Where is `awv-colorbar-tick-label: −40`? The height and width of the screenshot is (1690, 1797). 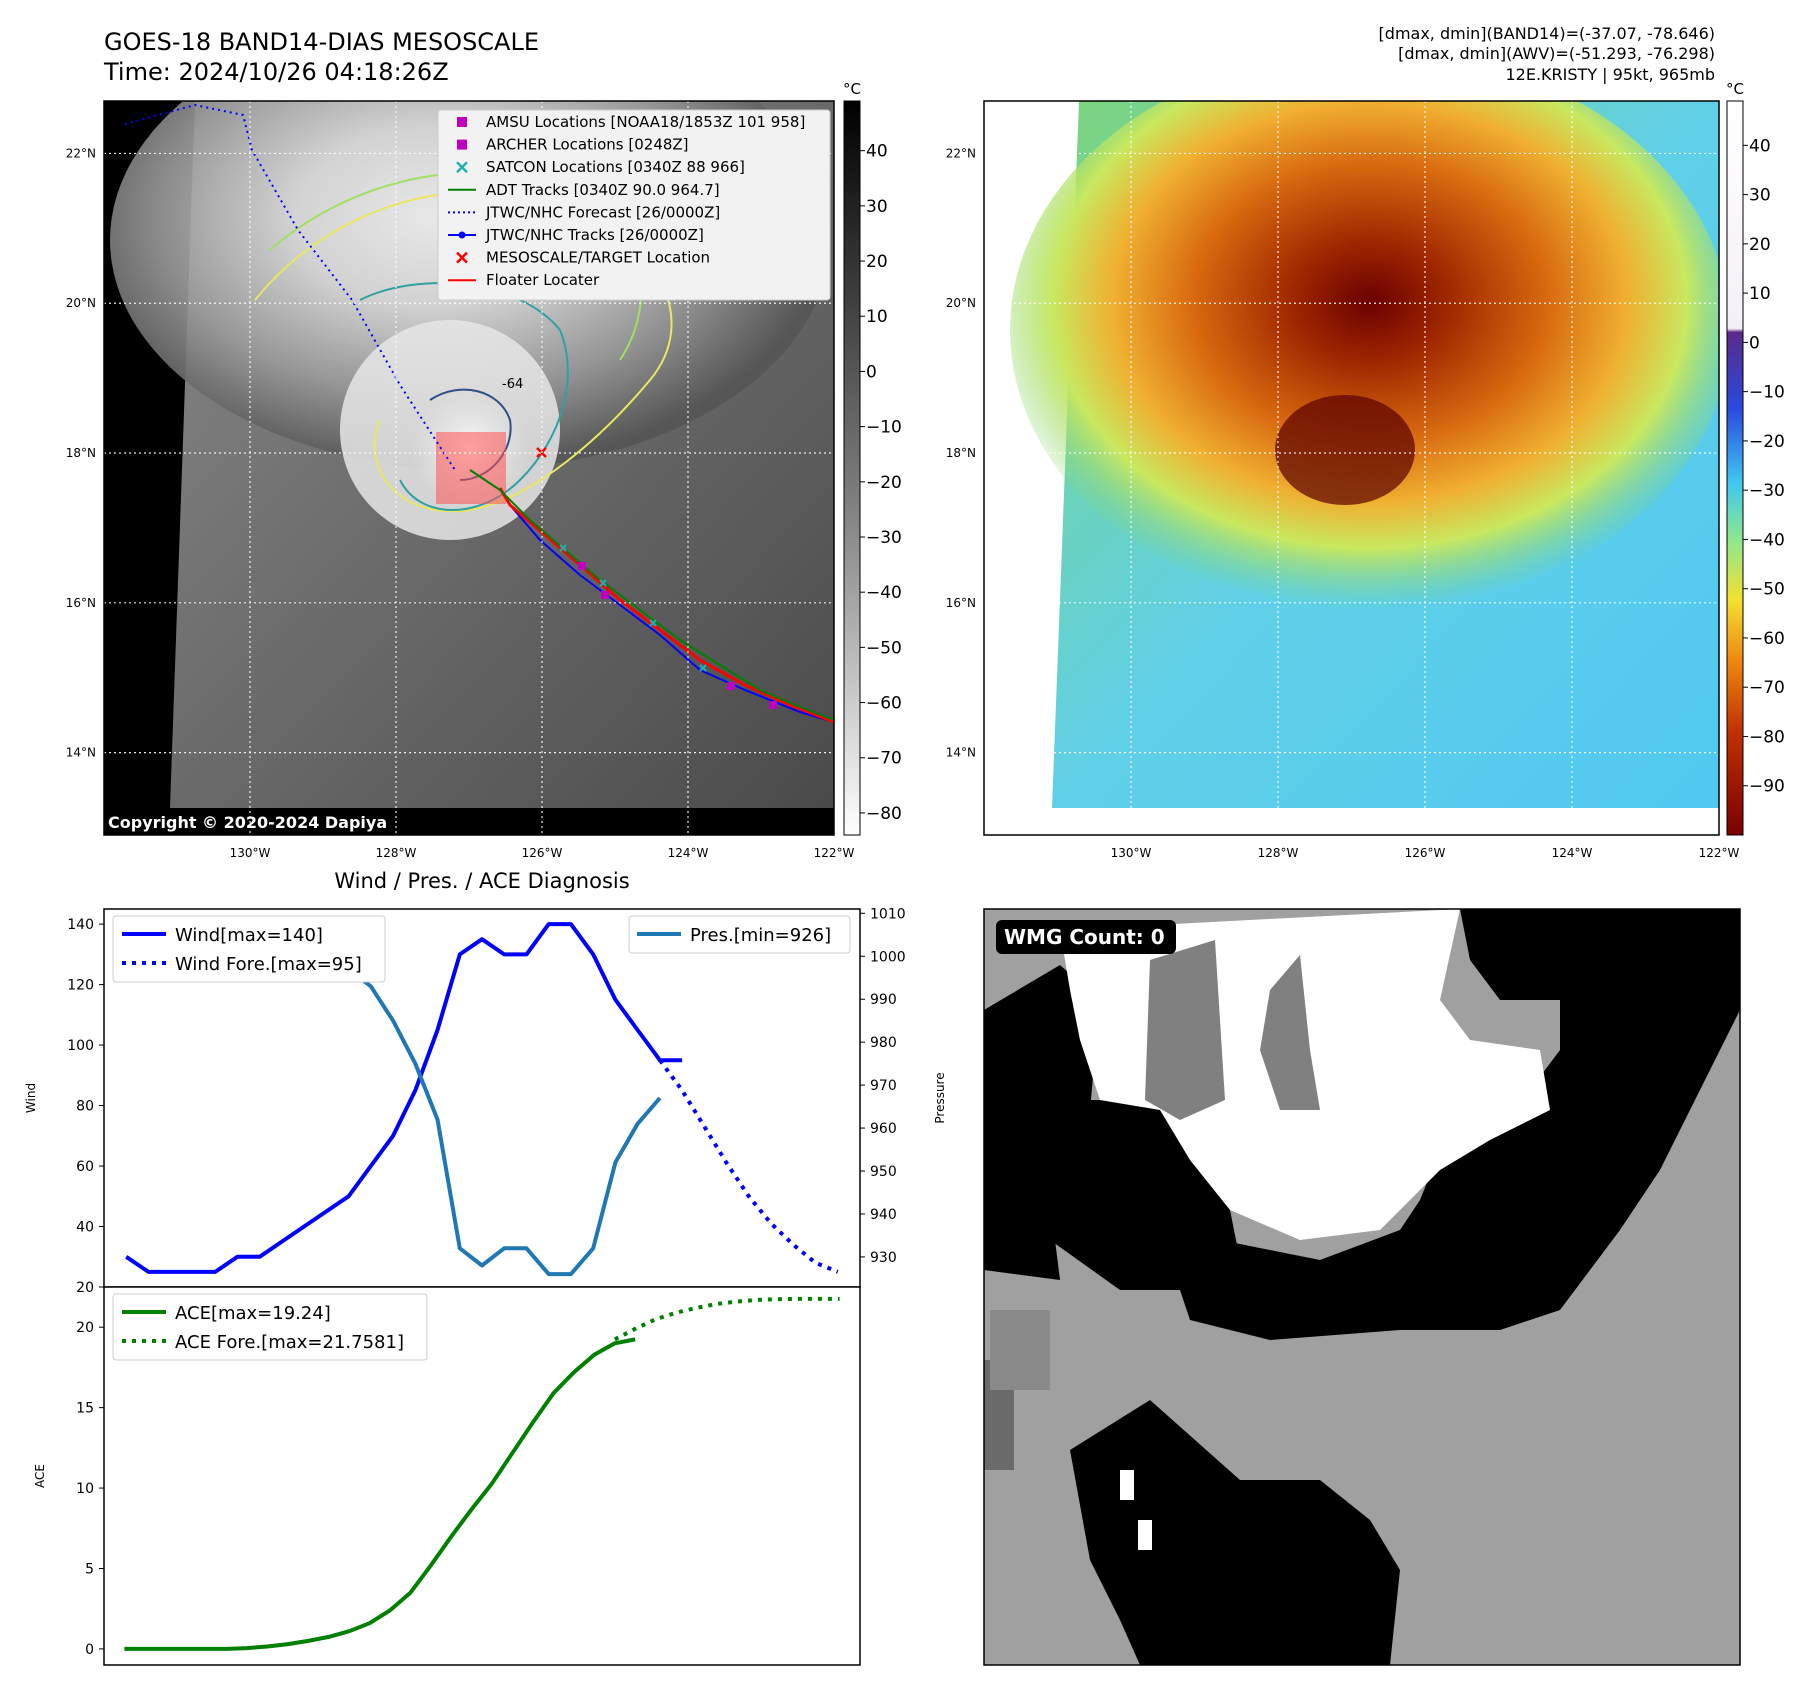 awv-colorbar-tick-label: −40 is located at coordinates (1767, 540).